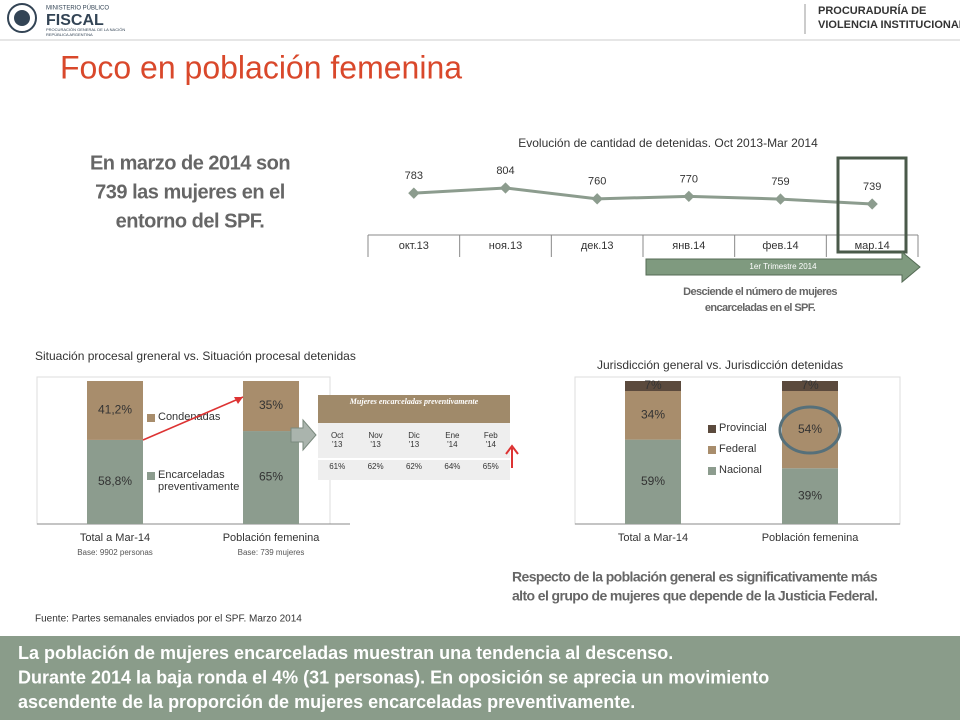 This screenshot has height=720, width=960. Describe the element at coordinates (198, 481) in the screenshot. I see `legend-label-box: Encarceladas preventivamente` at that location.